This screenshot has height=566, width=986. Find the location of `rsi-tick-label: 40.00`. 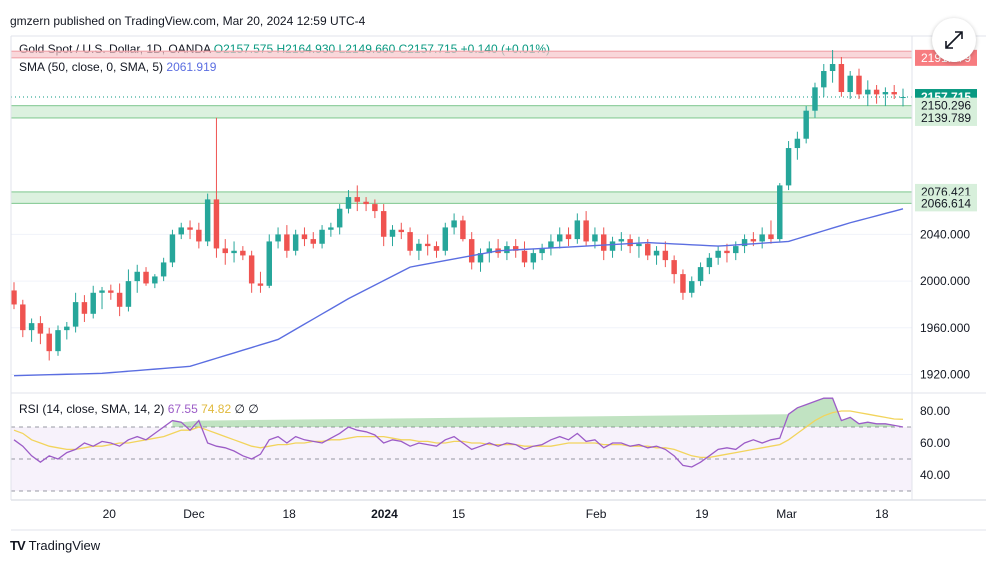

rsi-tick-label: 40.00 is located at coordinates (935, 475).